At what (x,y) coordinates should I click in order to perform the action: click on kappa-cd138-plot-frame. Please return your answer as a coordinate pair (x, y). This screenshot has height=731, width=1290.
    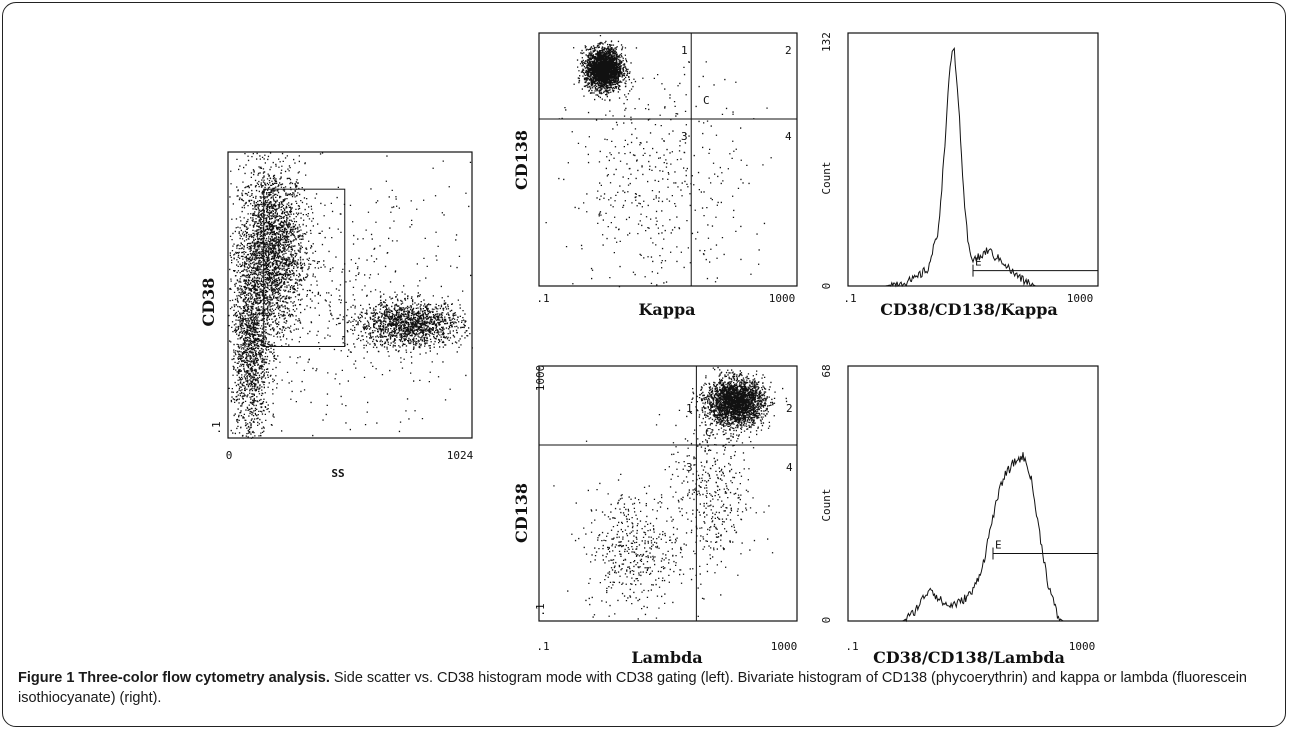
    Looking at the image, I should click on (668, 159).